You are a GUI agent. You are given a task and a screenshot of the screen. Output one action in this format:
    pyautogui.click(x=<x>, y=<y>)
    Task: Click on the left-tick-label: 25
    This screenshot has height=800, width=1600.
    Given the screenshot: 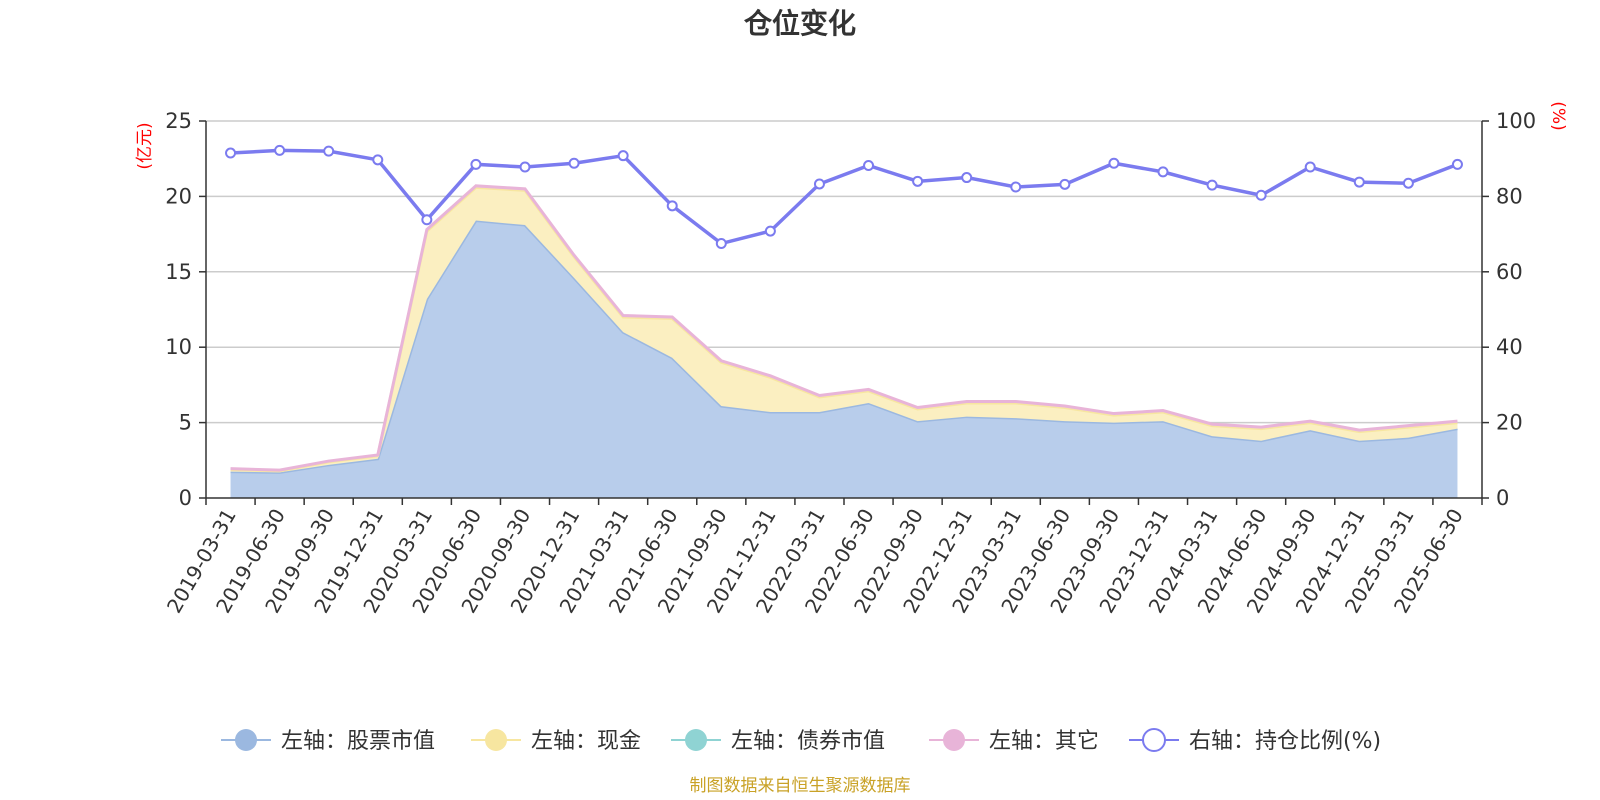 What is the action you would take?
    pyautogui.click(x=178, y=121)
    